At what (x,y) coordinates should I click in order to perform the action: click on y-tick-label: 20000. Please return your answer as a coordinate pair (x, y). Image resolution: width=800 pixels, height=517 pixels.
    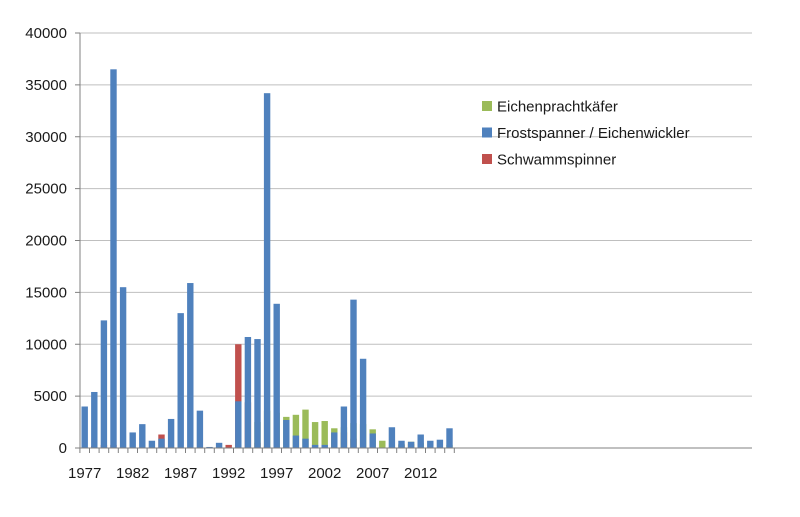
    Looking at the image, I should click on (46, 241).